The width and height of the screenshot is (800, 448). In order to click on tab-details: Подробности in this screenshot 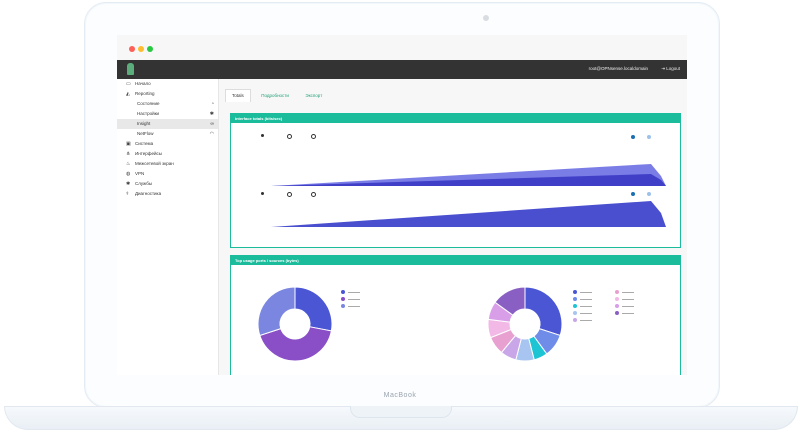, I will do `click(275, 95)`.